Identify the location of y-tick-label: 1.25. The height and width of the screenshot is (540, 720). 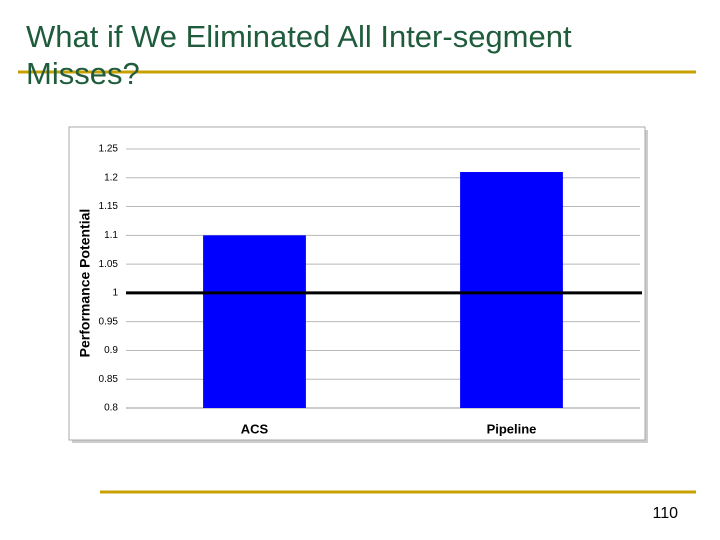
(109, 149).